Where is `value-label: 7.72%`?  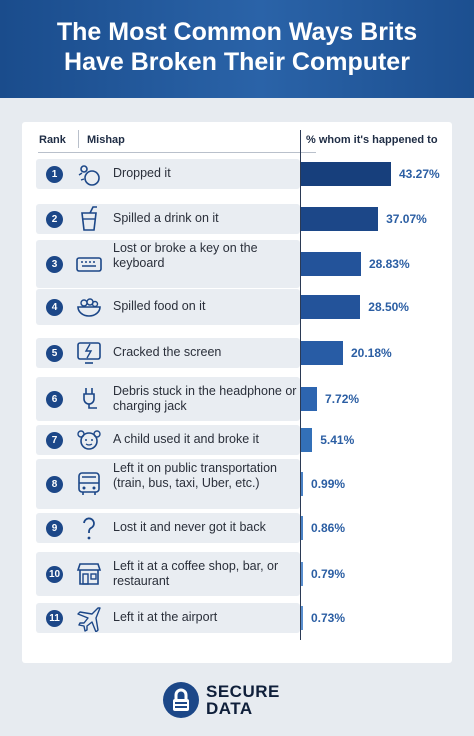 value-label: 7.72% is located at coordinates (342, 399).